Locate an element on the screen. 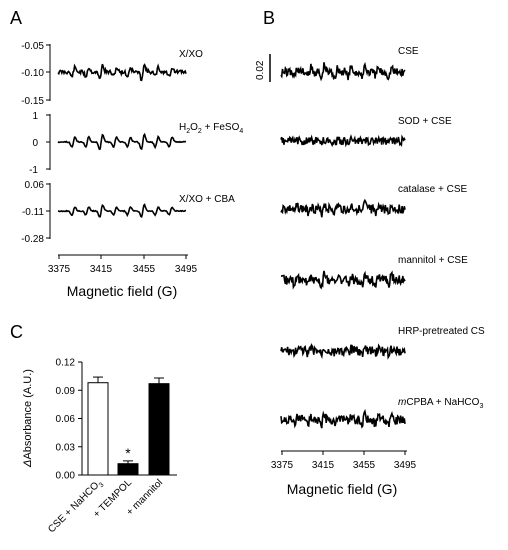  c-ytick-label: 0.03 is located at coordinates (66, 447).